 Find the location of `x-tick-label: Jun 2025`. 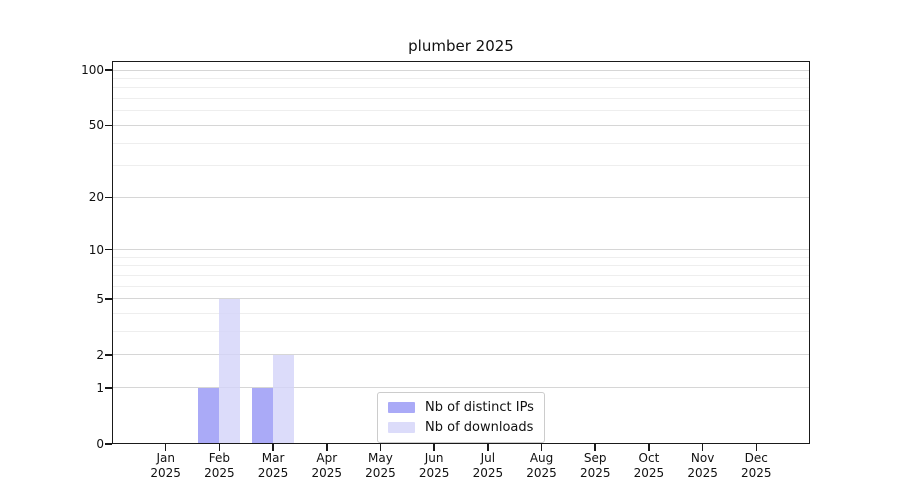

x-tick-label: Jun 2025 is located at coordinates (434, 465).